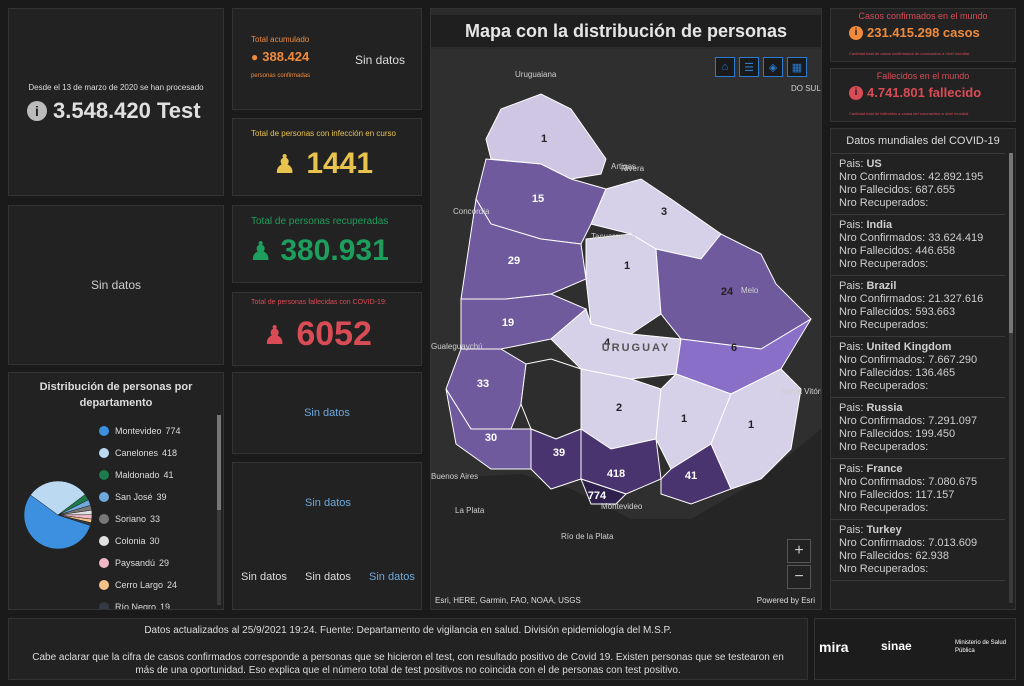 Image resolution: width=1024 pixels, height=686 pixels. Describe the element at coordinates (1011, 243) in the screenshot. I see `world-scroll-thumb` at that location.